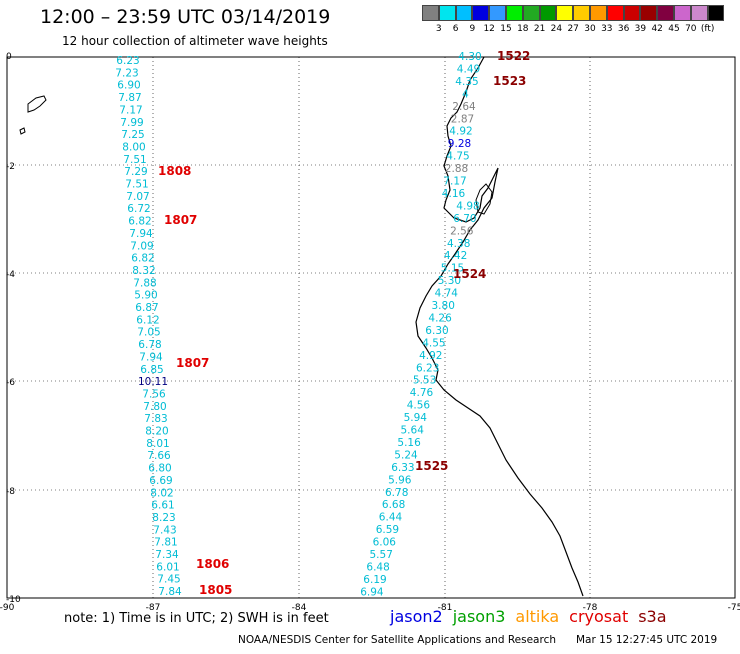 The width and height of the screenshot is (740, 654). What do you see at coordinates (427, 368) in the screenshot?
I see `wave-height-value: 6.23` at bounding box center [427, 368].